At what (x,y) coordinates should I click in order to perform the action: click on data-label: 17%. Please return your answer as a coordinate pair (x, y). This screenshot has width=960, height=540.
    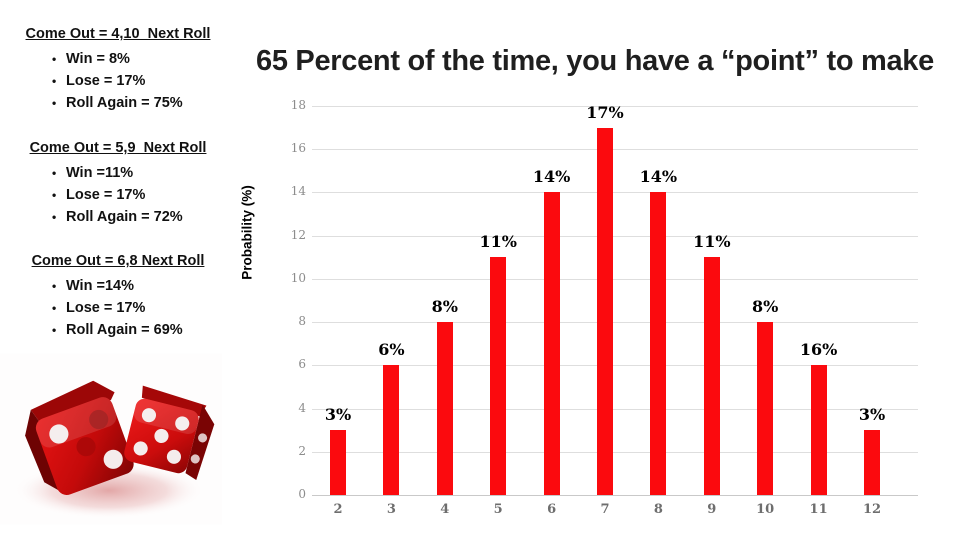
    Looking at the image, I should click on (605, 112).